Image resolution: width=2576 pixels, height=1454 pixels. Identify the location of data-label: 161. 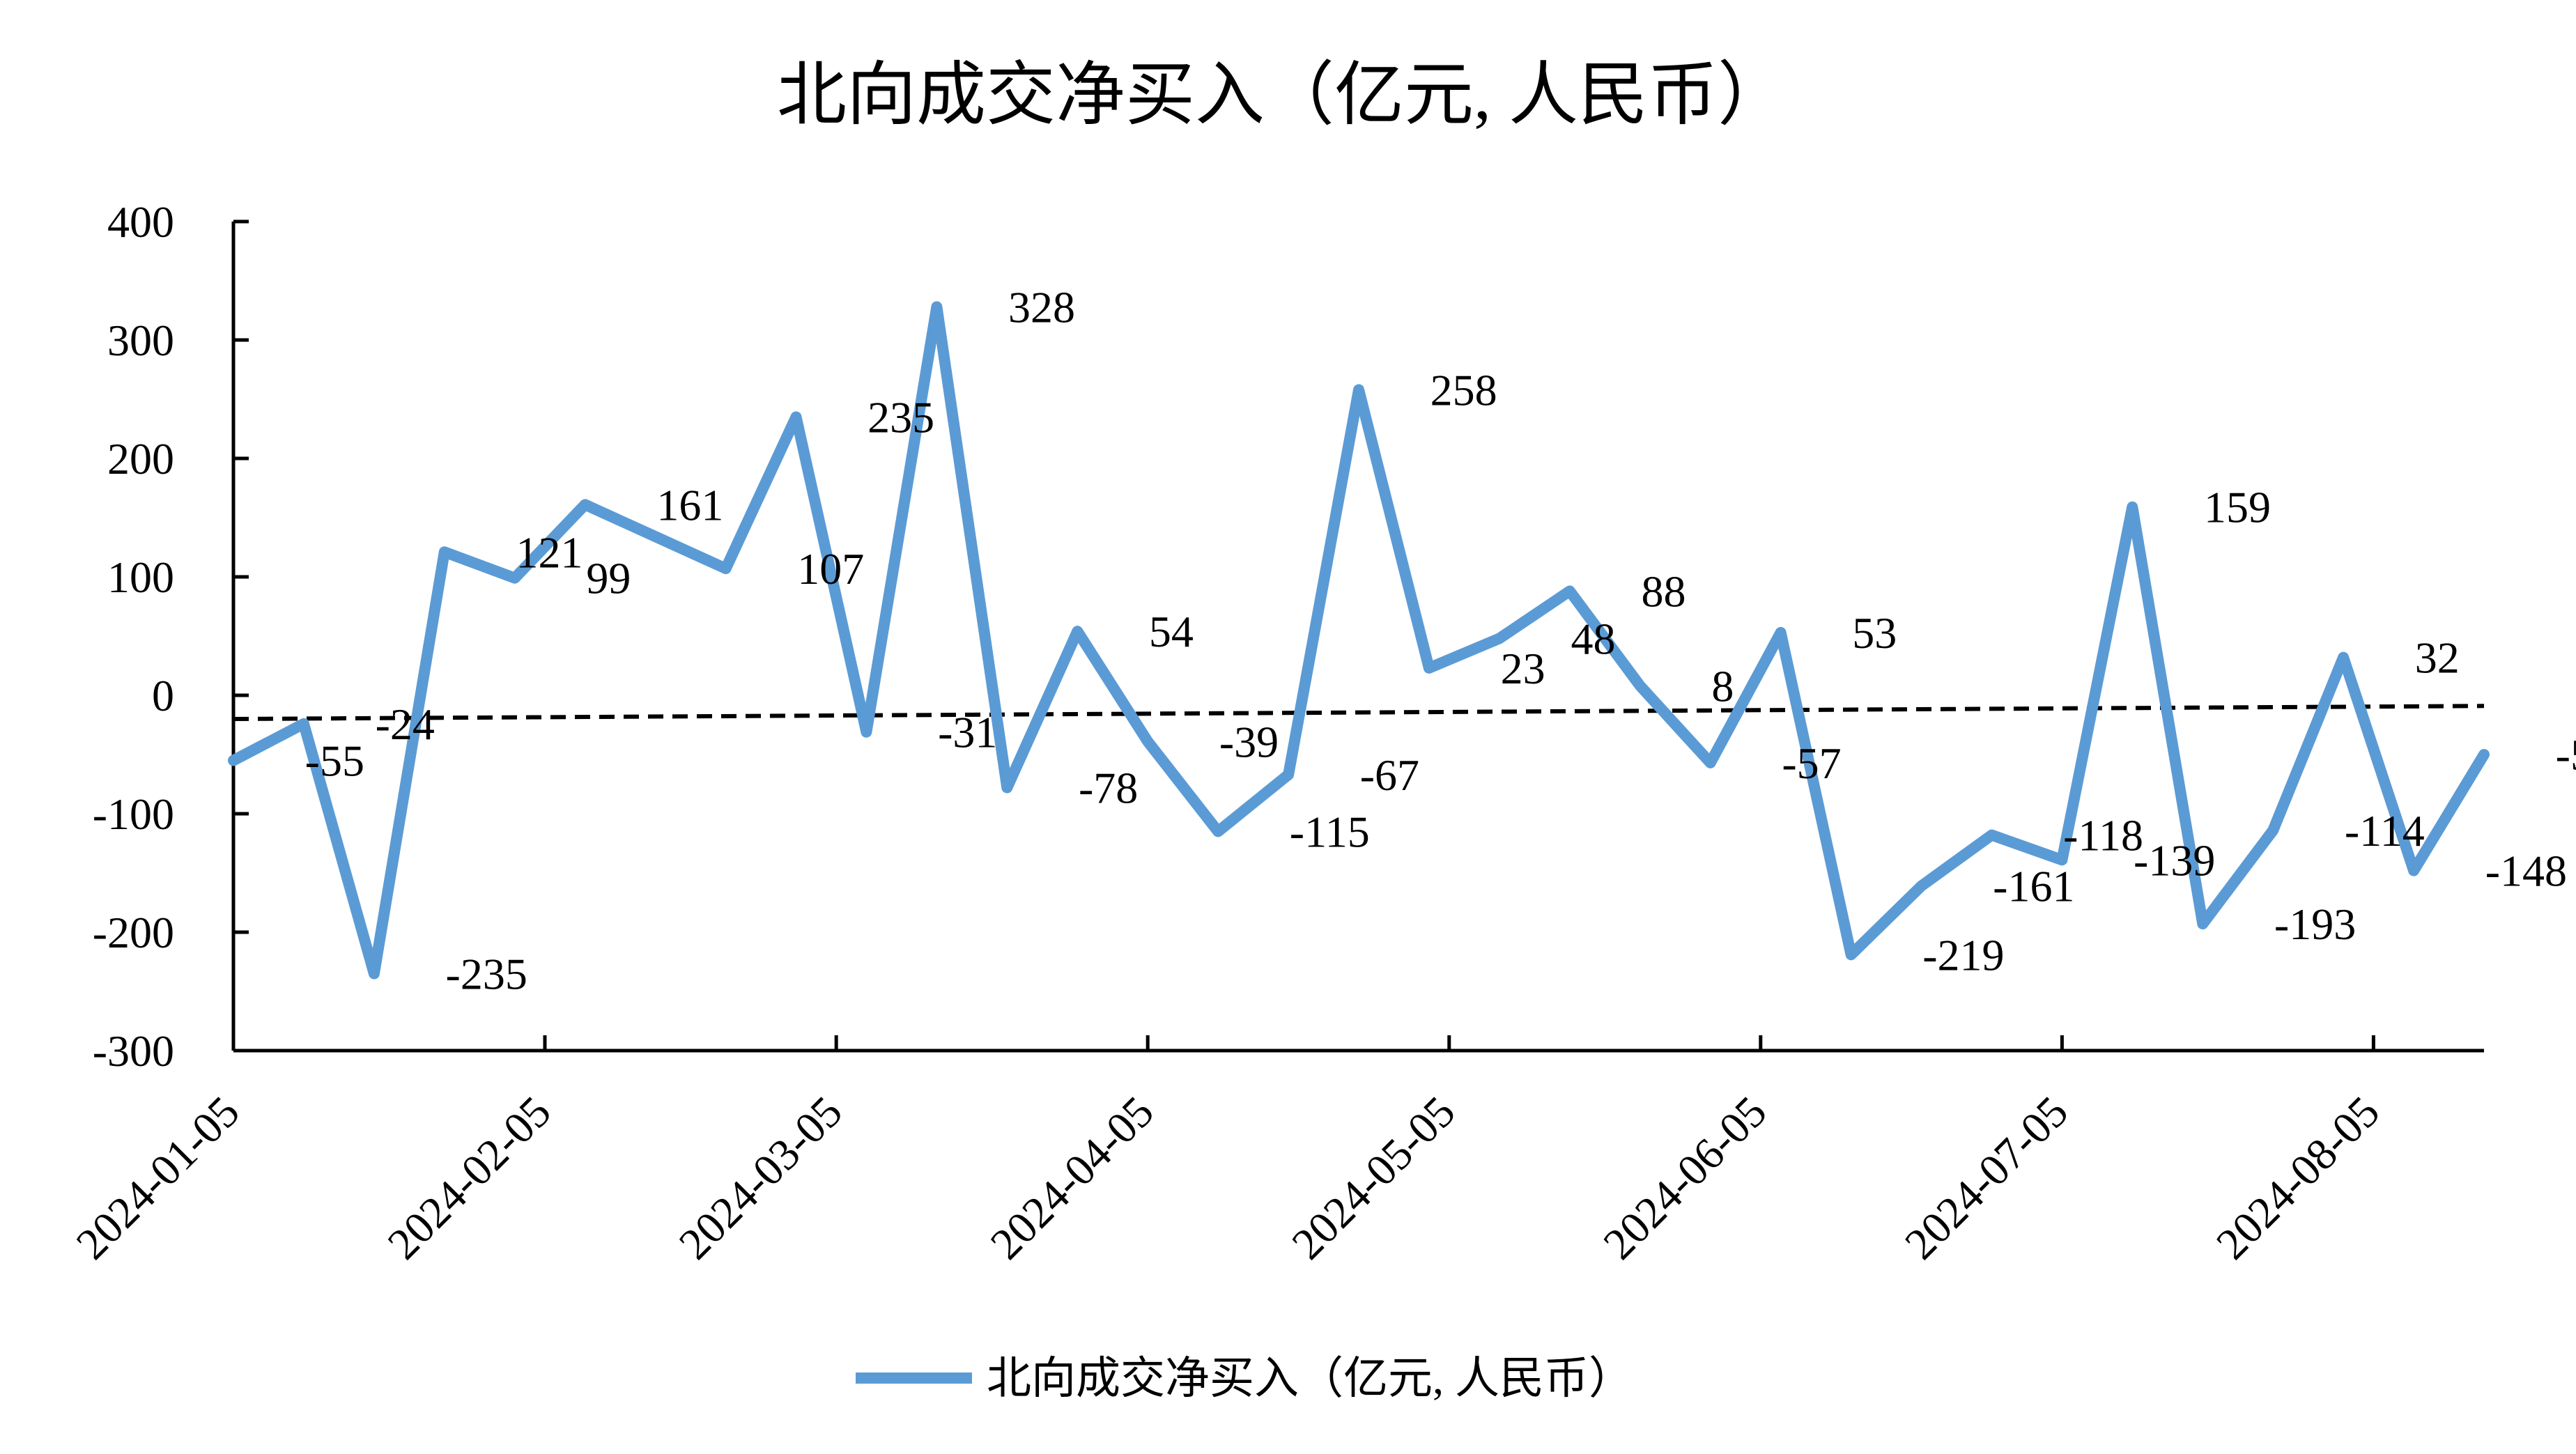
(689, 504).